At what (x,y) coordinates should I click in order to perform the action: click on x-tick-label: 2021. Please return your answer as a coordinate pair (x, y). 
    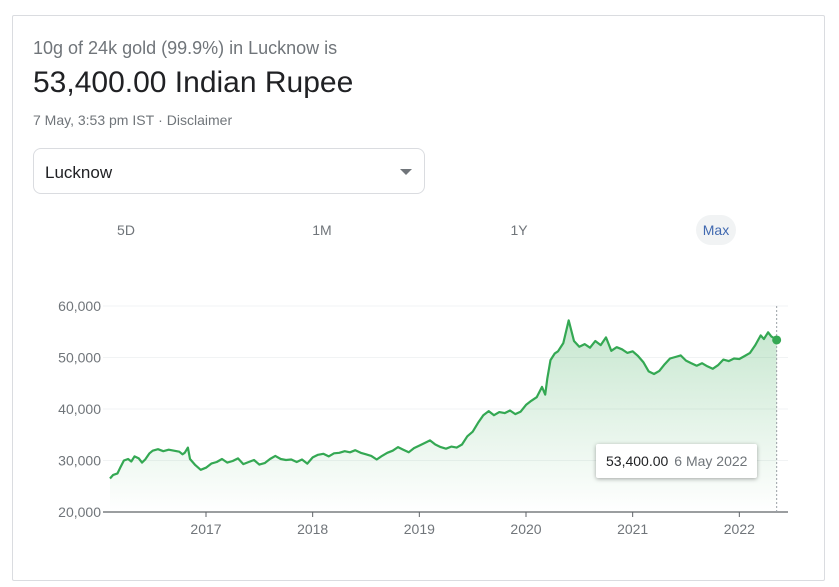
    Looking at the image, I should click on (632, 529).